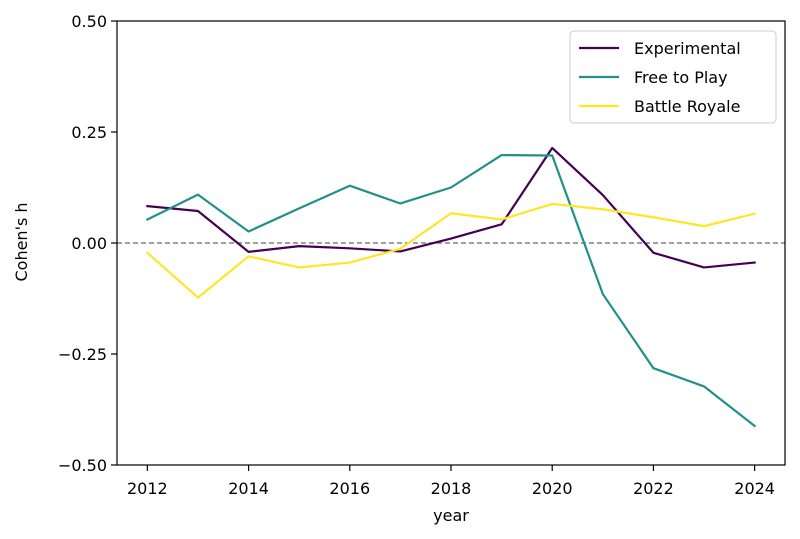 This screenshot has height=539, width=800. I want to click on y-tick-label: 0.50, so click(89, 21).